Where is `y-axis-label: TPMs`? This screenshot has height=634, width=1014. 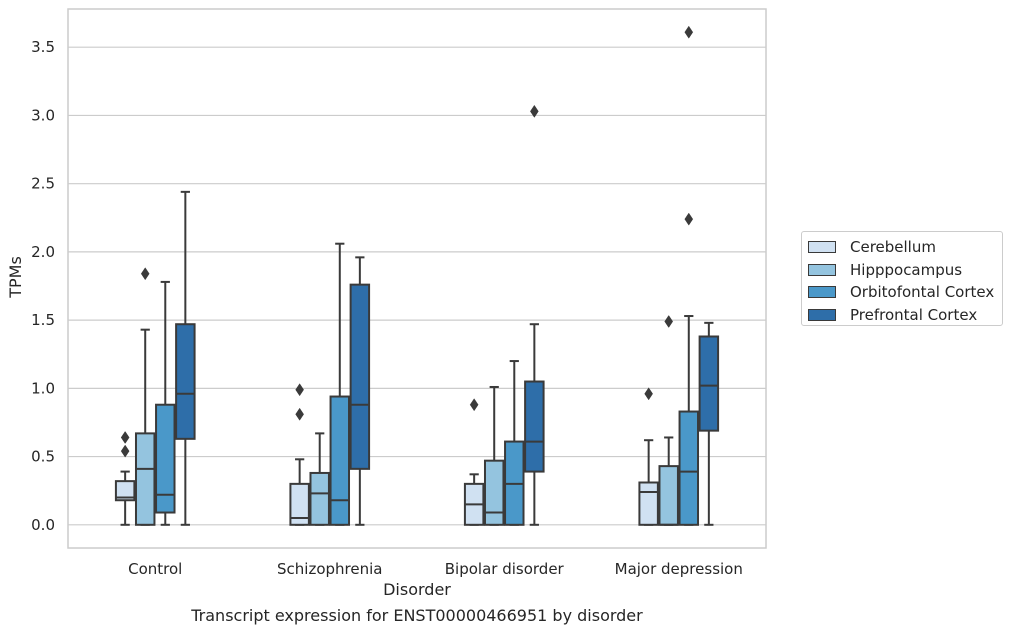
y-axis-label: TPMs is located at coordinates (15, 277).